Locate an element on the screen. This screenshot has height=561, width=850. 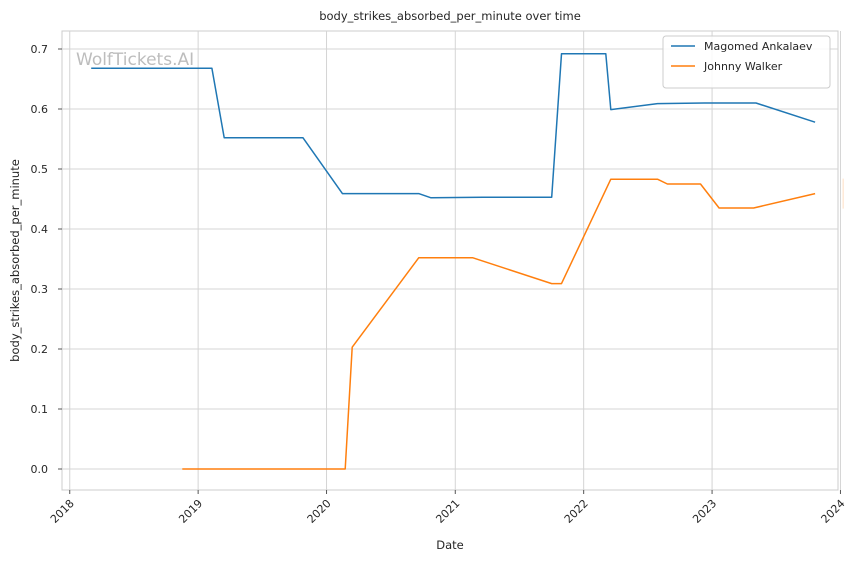
y-tick-label: 0.2 is located at coordinates (40, 349).